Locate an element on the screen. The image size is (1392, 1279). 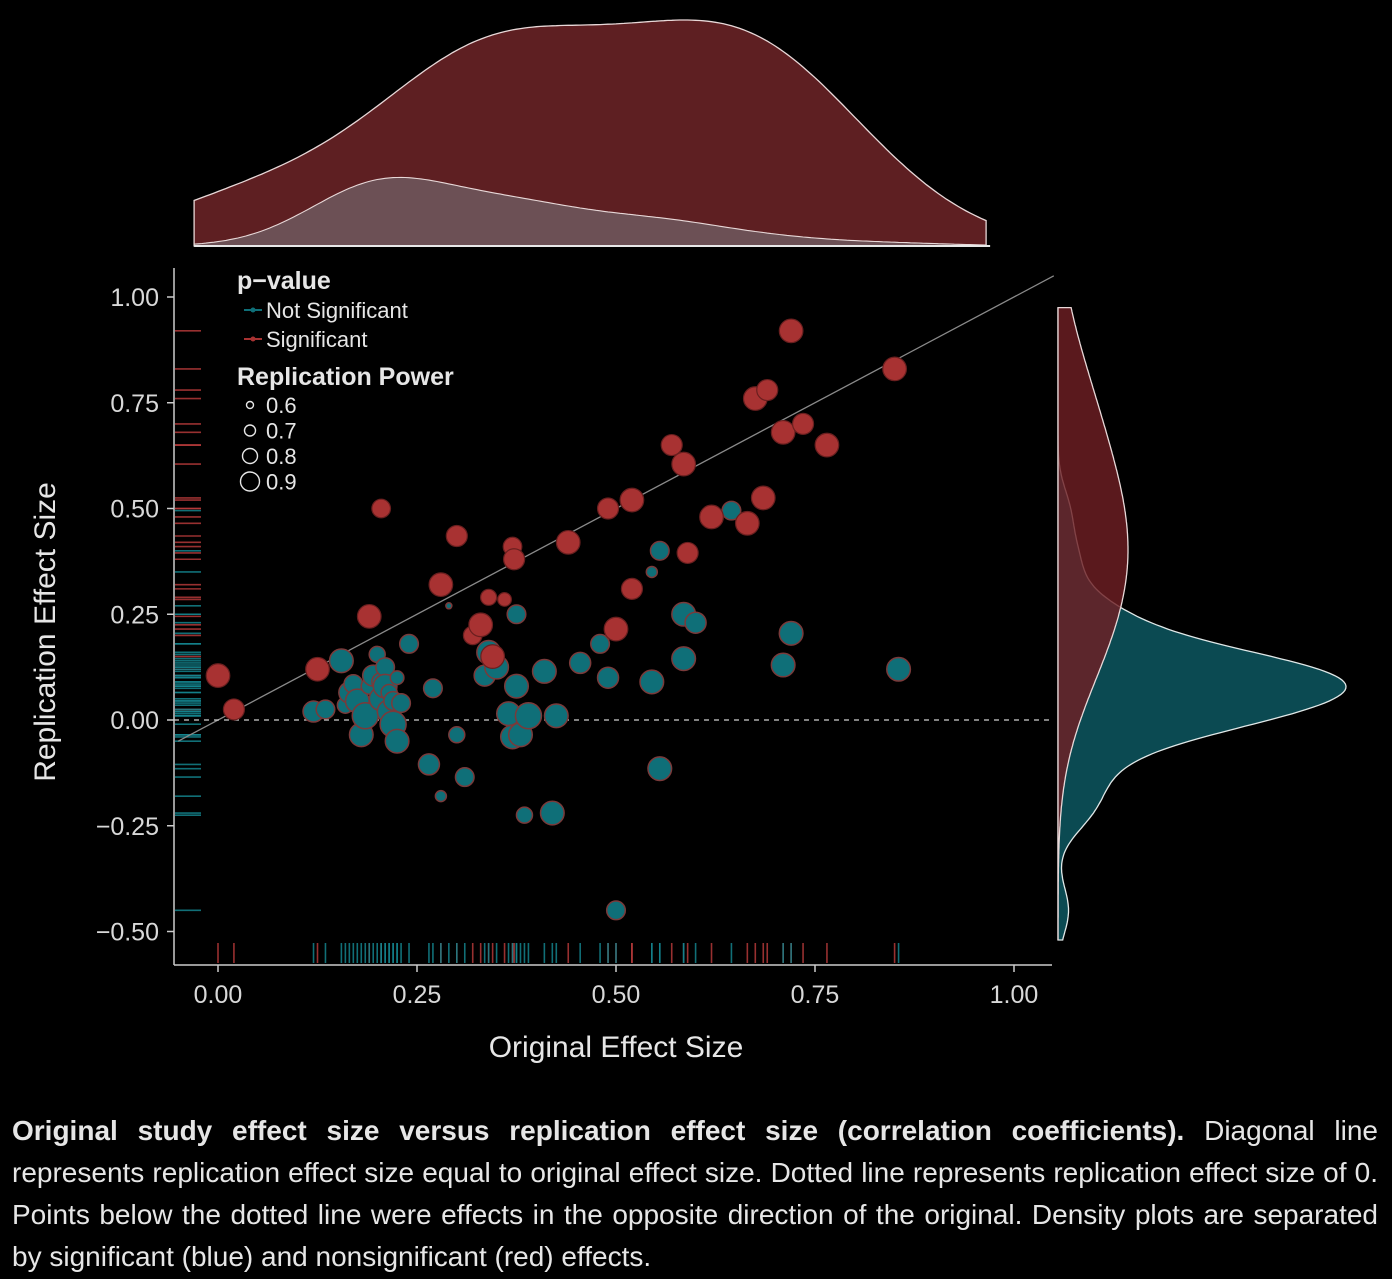
y-tick-label: −0.25 is located at coordinates (127, 827).